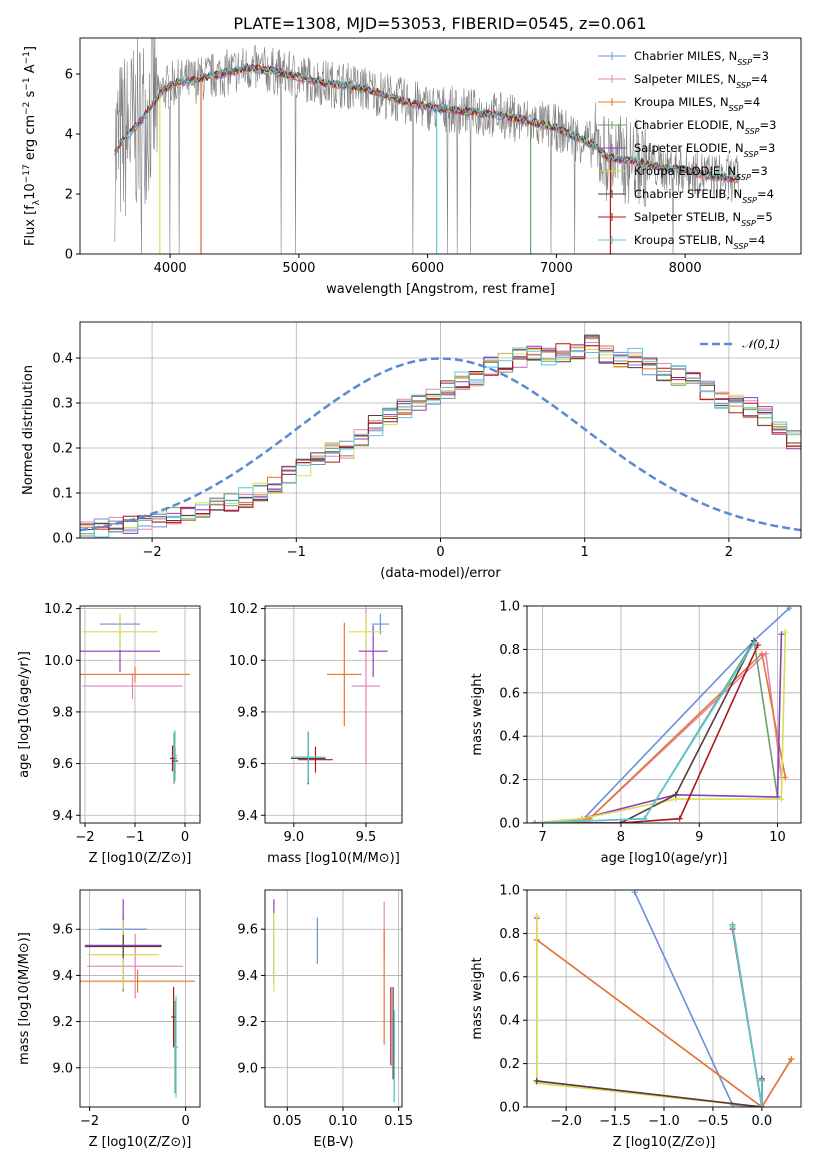 This screenshot has width=819, height=1170. I want to click on y-axis-label: Flux [fλ10−17 erg cm−2 s−1 A−1], so click(32, 146).